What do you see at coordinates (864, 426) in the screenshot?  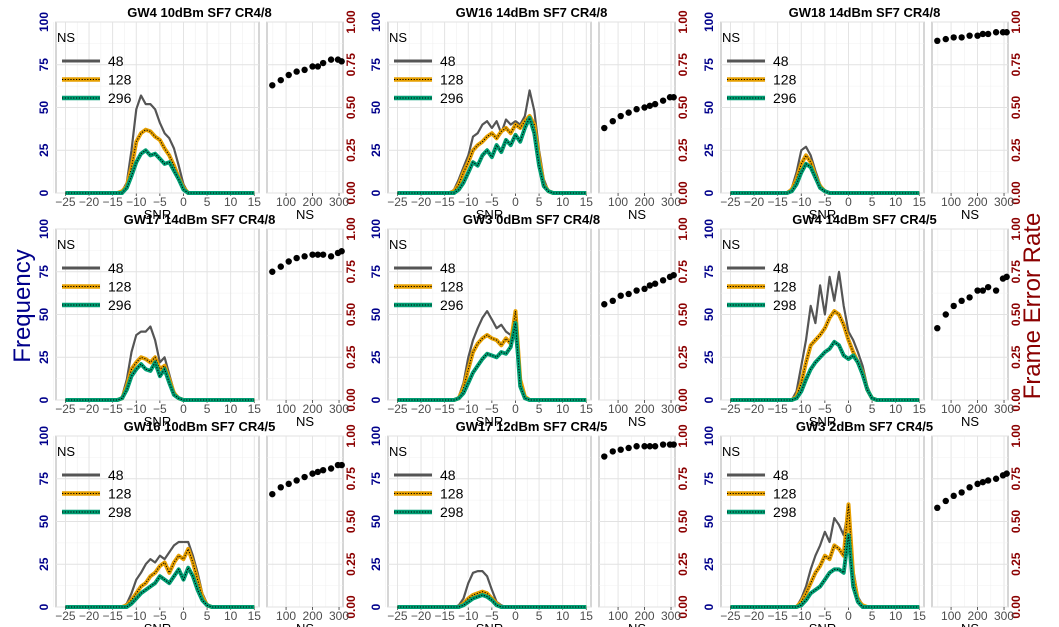 I see `panel-title: GW3 2dBm SF7 CR4/5` at bounding box center [864, 426].